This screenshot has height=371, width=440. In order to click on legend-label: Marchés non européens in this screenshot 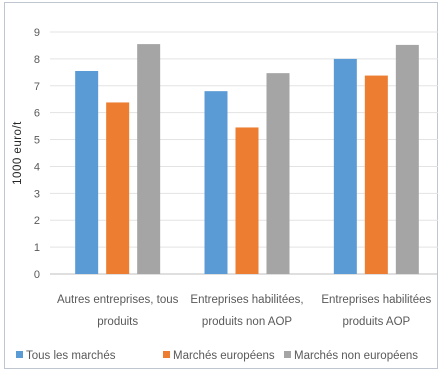, I will do `click(356, 356)`.